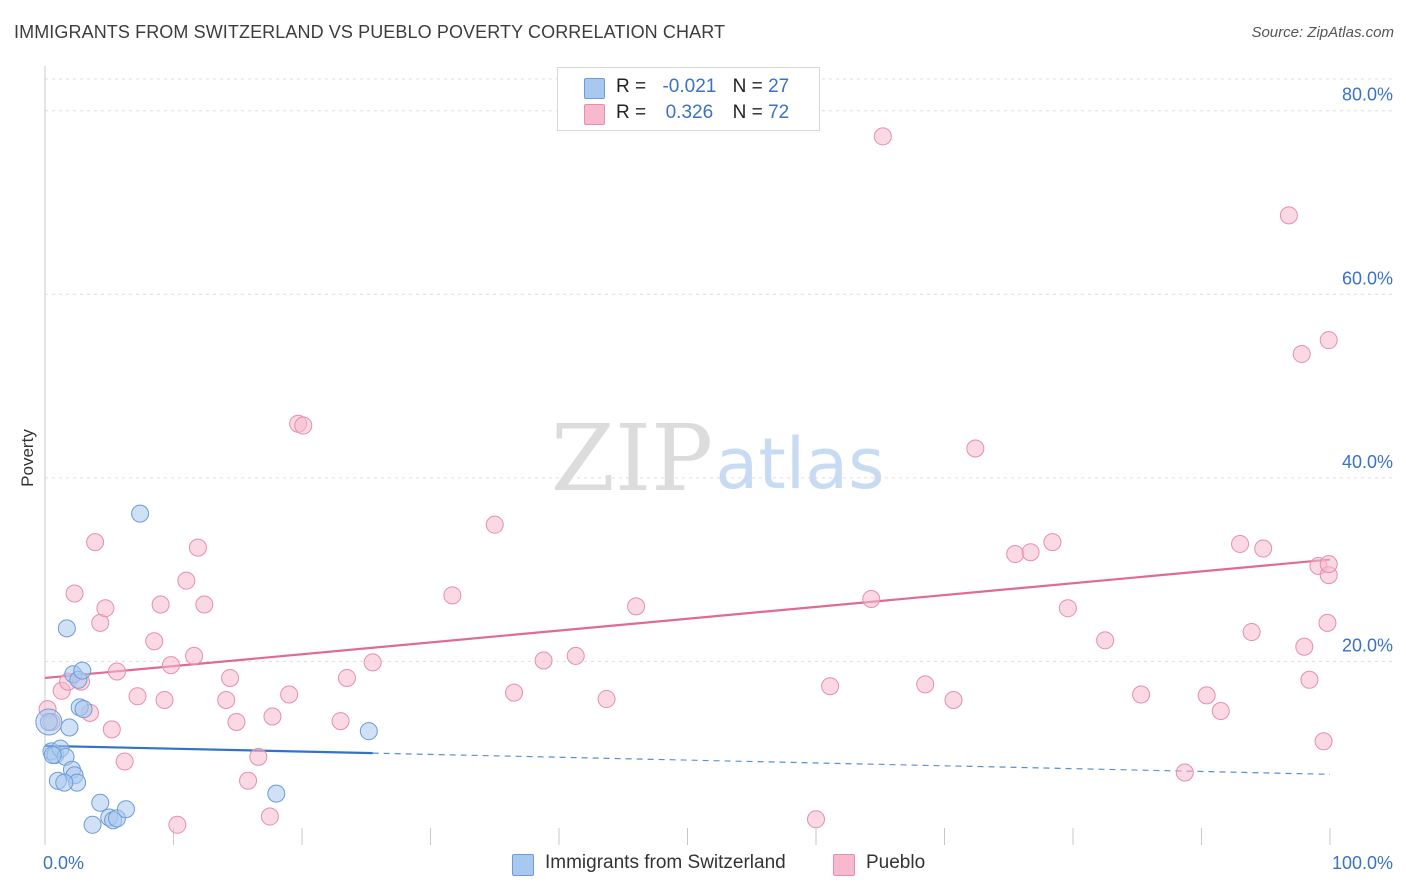 The width and height of the screenshot is (1406, 892). What do you see at coordinates (779, 86) in the screenshot?
I see `legend-n-value: 27` at bounding box center [779, 86].